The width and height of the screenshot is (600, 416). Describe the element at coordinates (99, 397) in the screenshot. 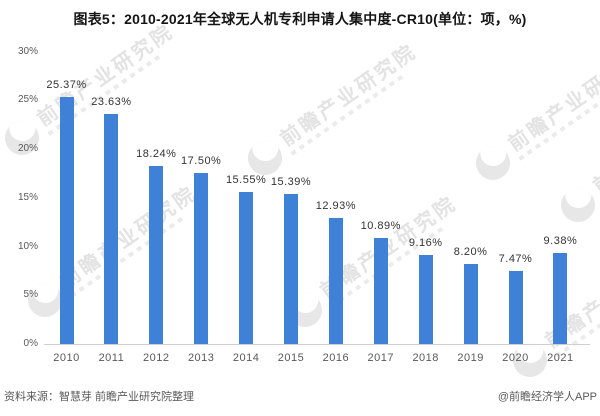

I see `source-note: 资料来源：智慧芽 前瞻产业研究院整理` at that location.